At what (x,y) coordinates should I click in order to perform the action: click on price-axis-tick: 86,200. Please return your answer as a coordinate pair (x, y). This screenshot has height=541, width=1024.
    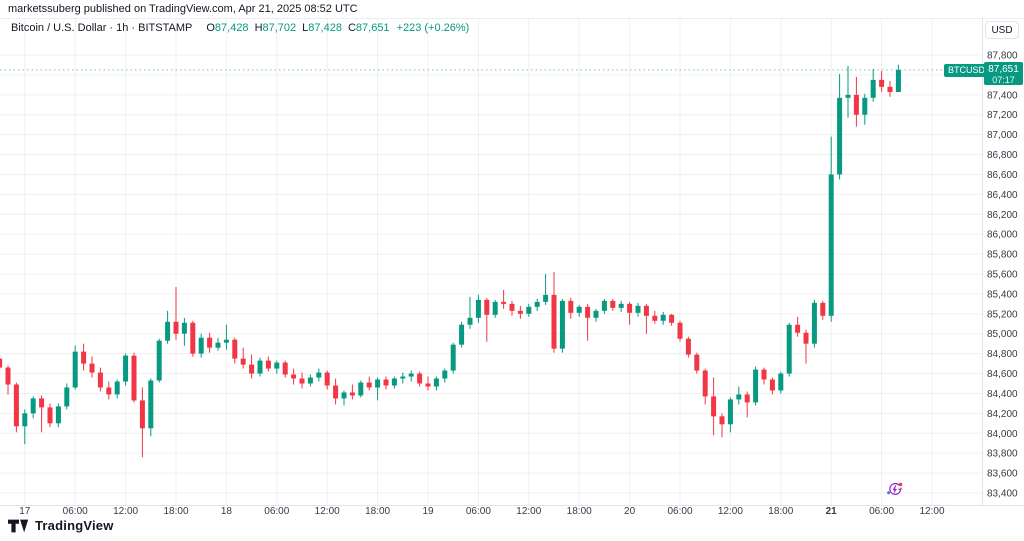
    Looking at the image, I should click on (1002, 215).